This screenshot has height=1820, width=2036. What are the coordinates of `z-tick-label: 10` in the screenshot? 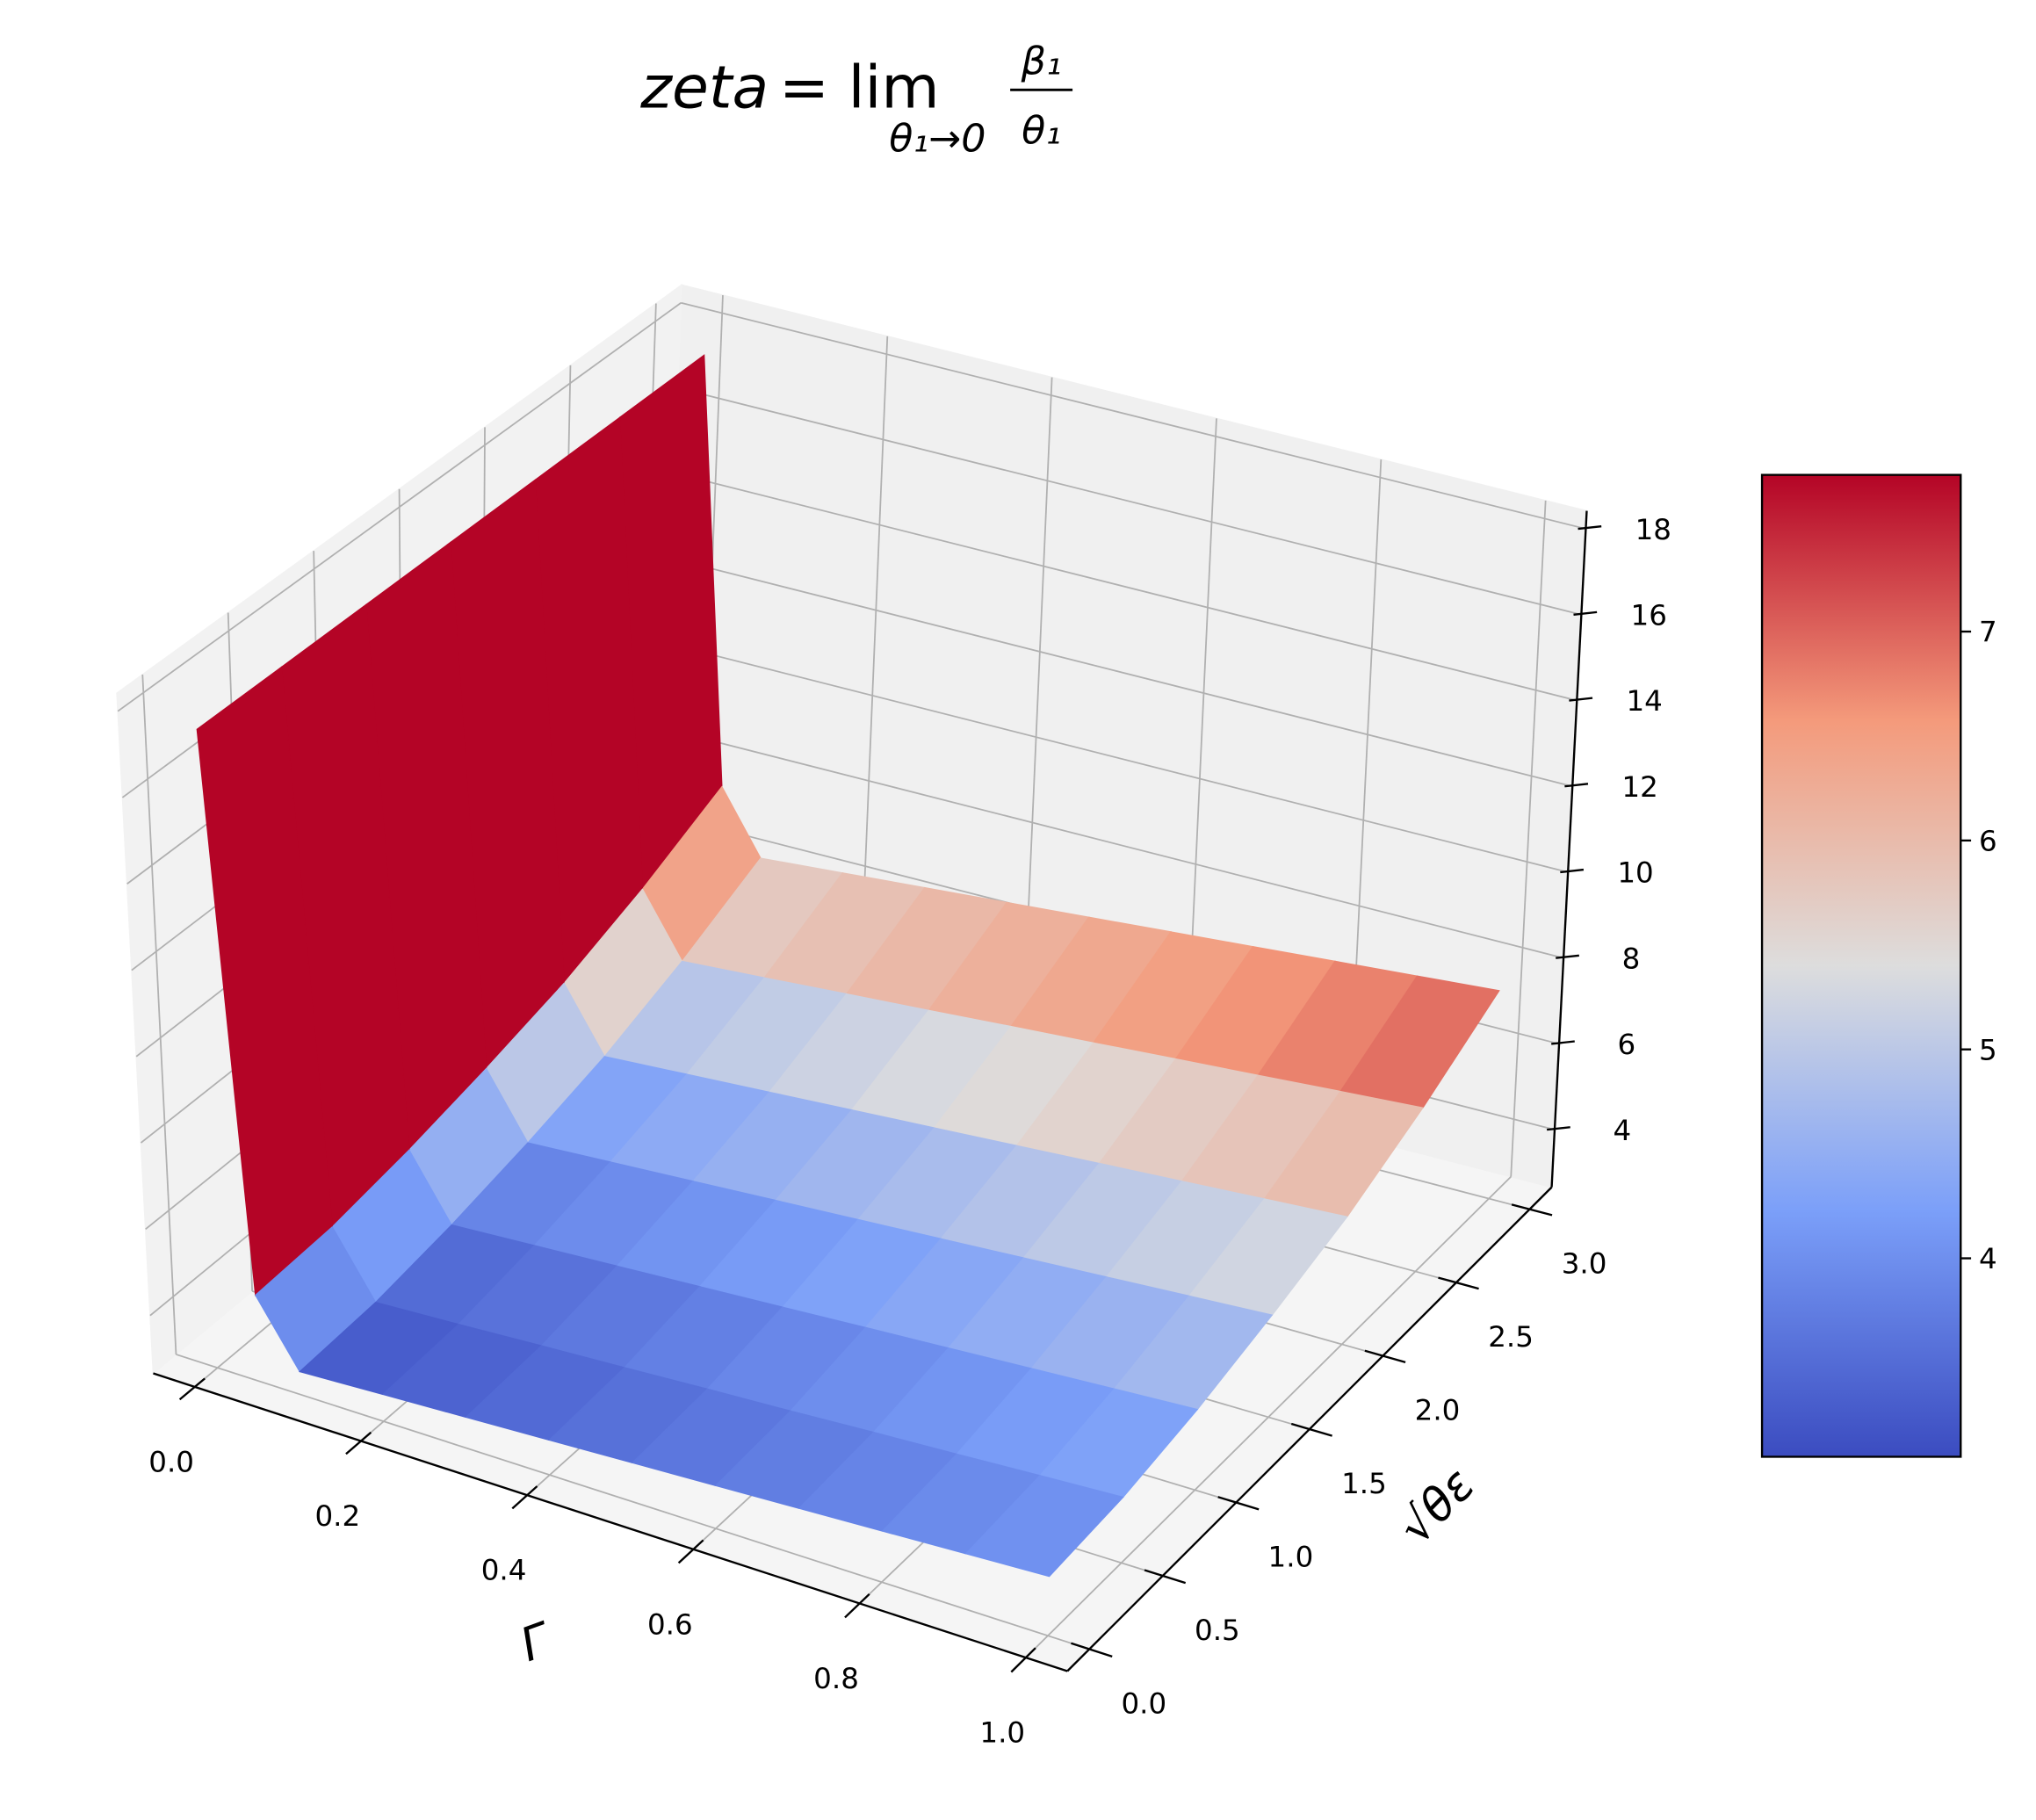 It's located at (1635, 873).